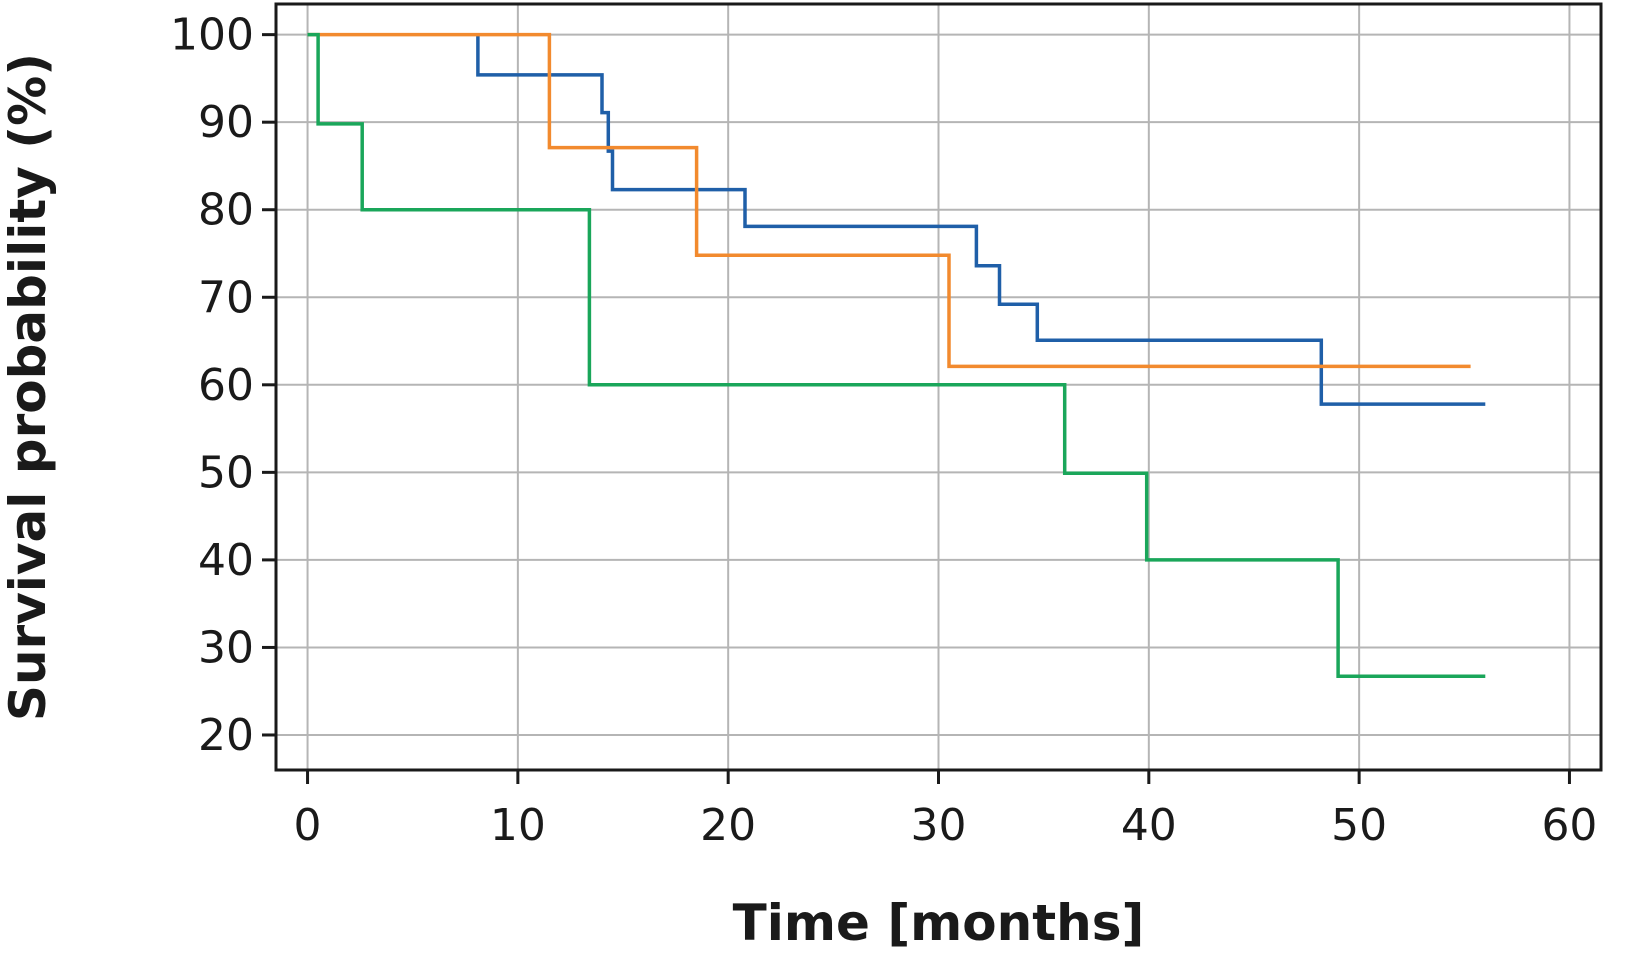  I want to click on y-tick-label: 90, so click(226, 122).